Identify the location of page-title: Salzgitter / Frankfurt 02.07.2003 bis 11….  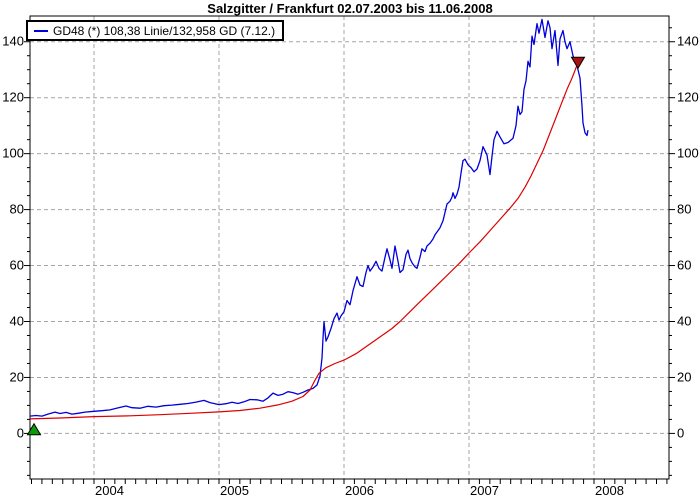
(350, 8).